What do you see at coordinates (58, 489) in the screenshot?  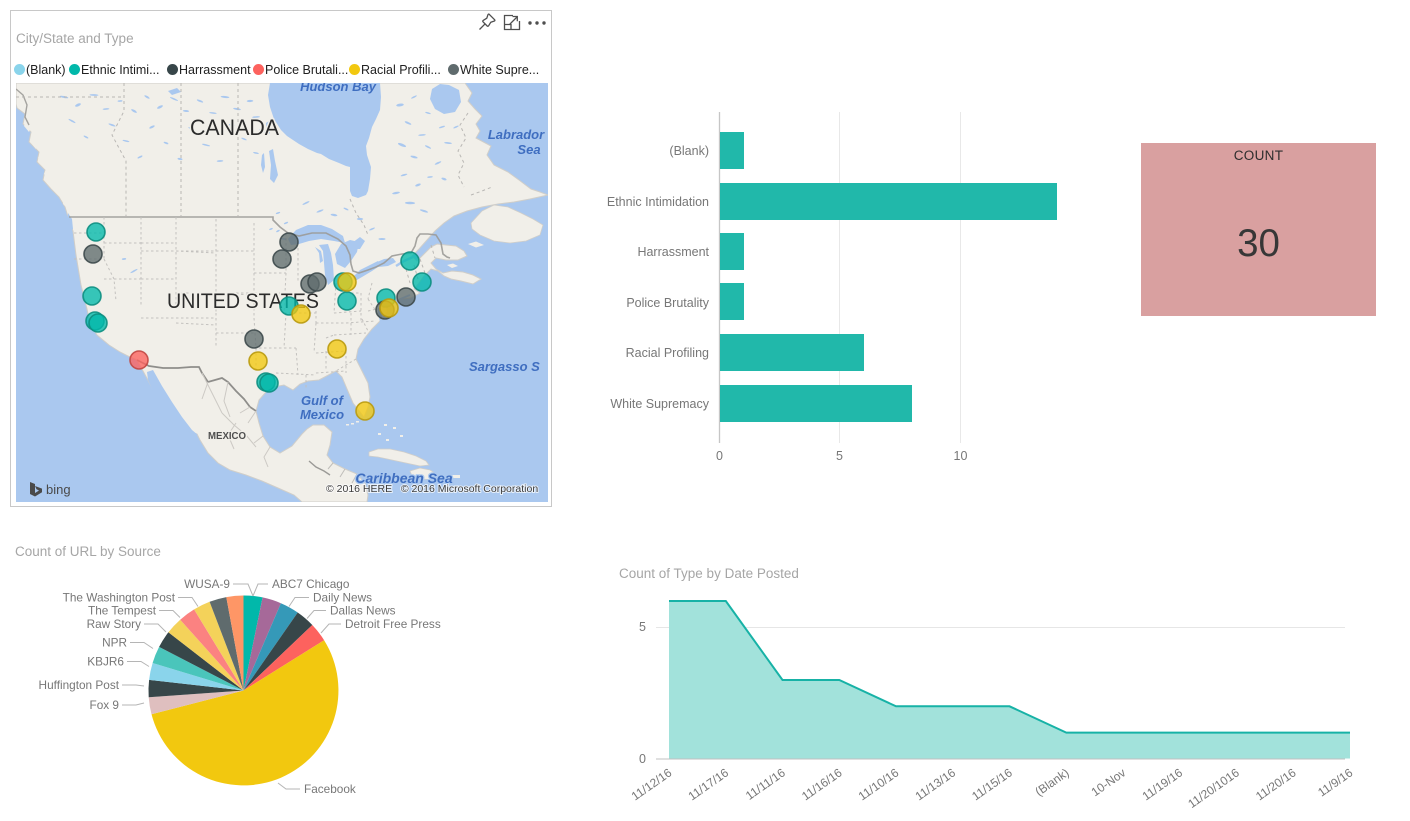 I see `svg-text: bing` at bounding box center [58, 489].